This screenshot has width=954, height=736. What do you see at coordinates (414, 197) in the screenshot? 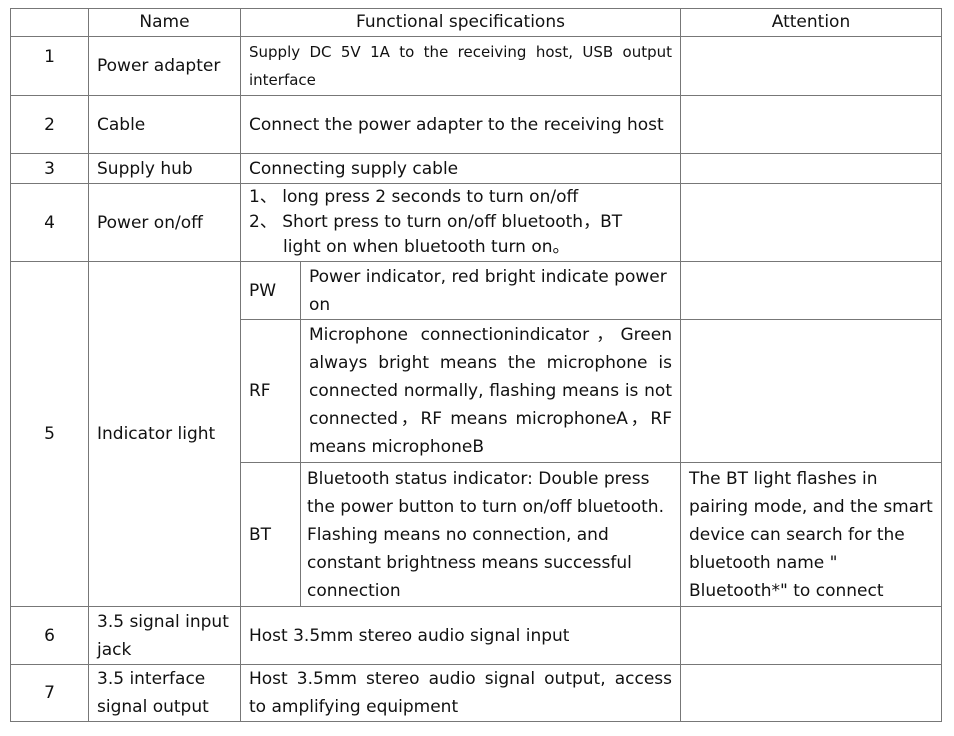
I see `spec-line: 1、 long press 2 seconds to turn on/off` at bounding box center [414, 197].